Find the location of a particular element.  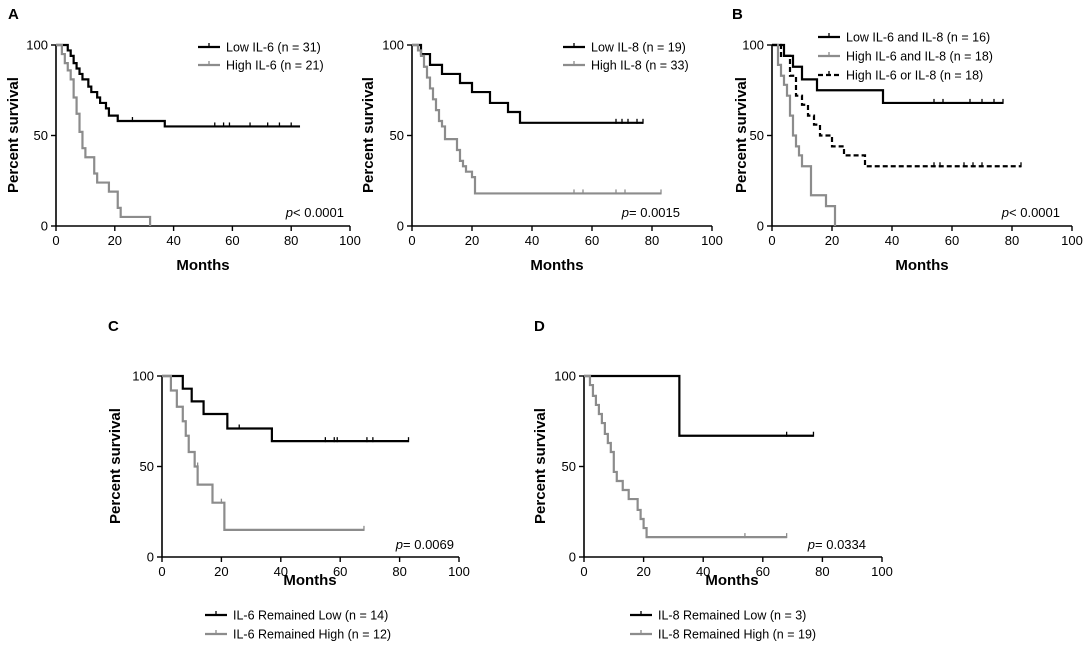

p-value: p= 0.0015 is located at coordinates (650, 212).